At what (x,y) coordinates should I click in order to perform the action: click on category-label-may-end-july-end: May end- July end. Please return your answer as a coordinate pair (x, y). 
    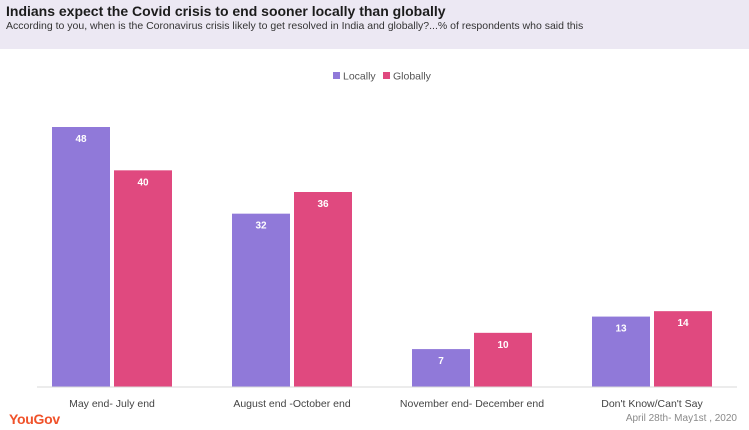
    Looking at the image, I should click on (112, 404).